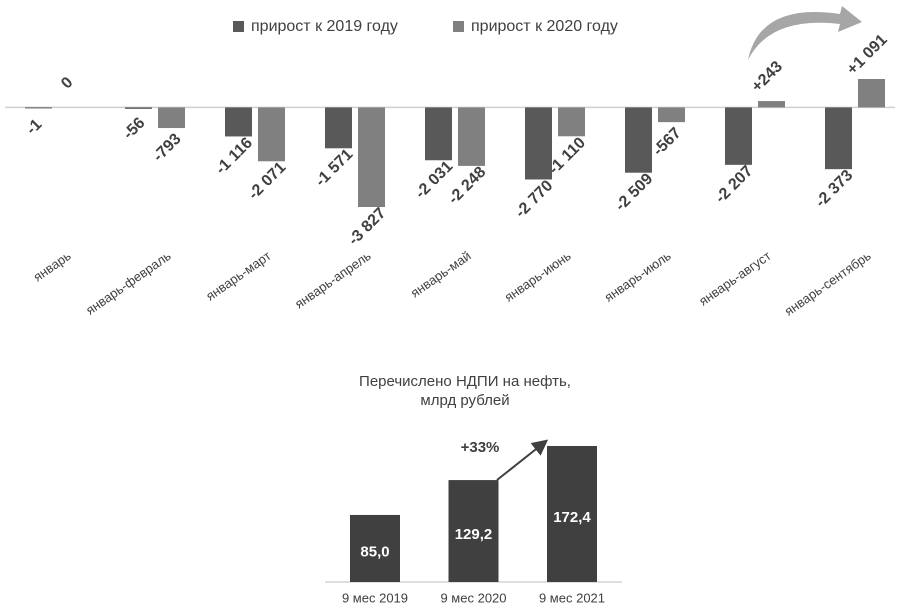  I want to click on legend-label: прирост к 2019 году, so click(324, 26).